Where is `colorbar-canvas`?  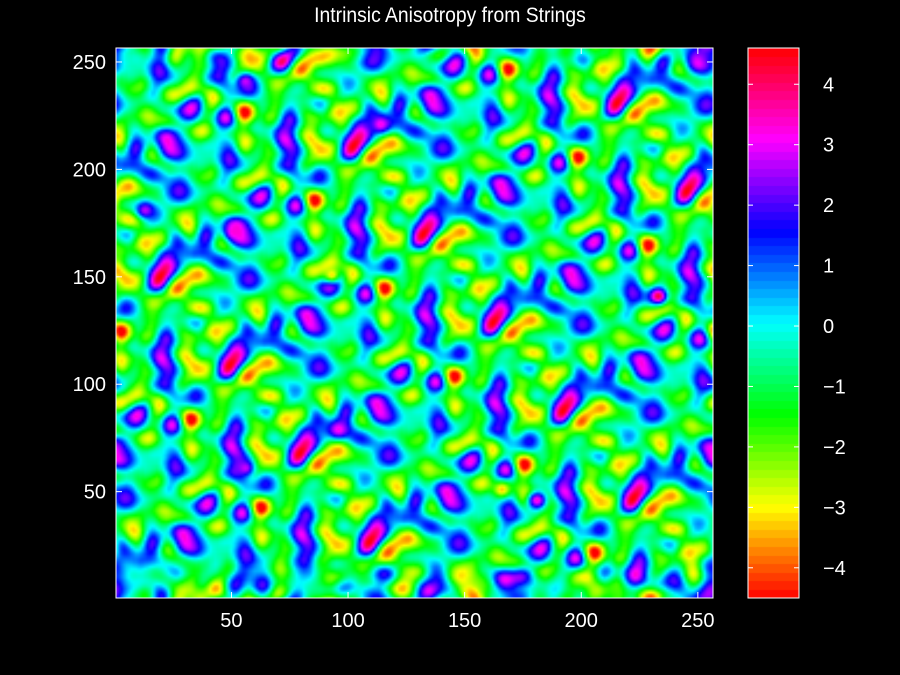
colorbar-canvas is located at coordinates (773, 323).